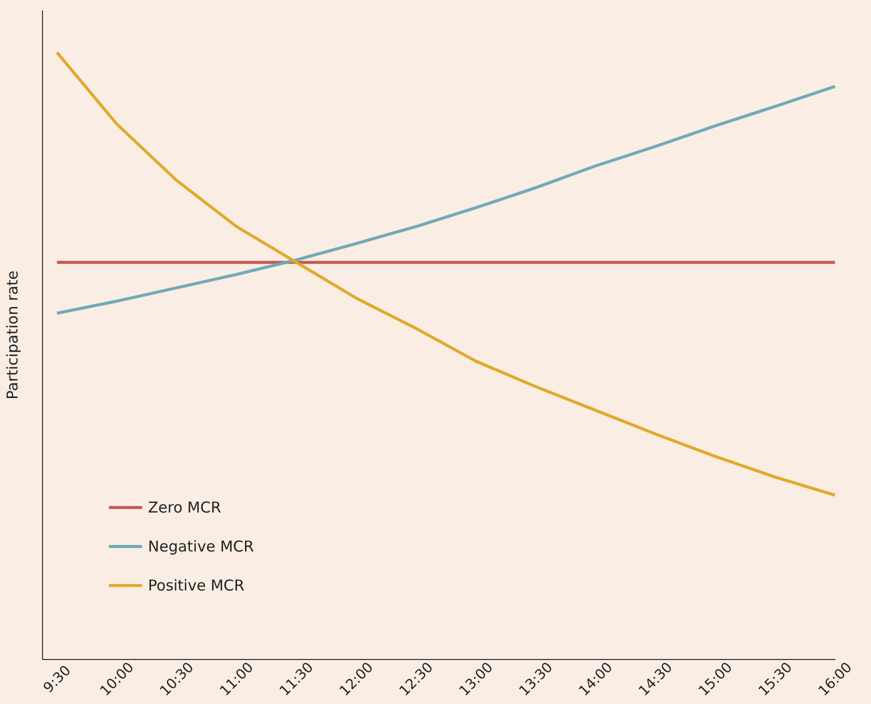  I want to click on legend-label: Negative MCR, so click(201, 547).